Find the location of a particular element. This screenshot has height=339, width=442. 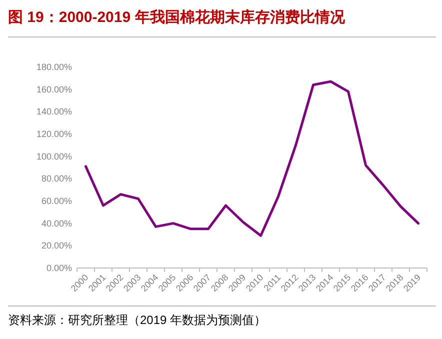

chart-title: 图 19：2000-2019 年我国棉花期末库存消费比情况 is located at coordinates (177, 17).